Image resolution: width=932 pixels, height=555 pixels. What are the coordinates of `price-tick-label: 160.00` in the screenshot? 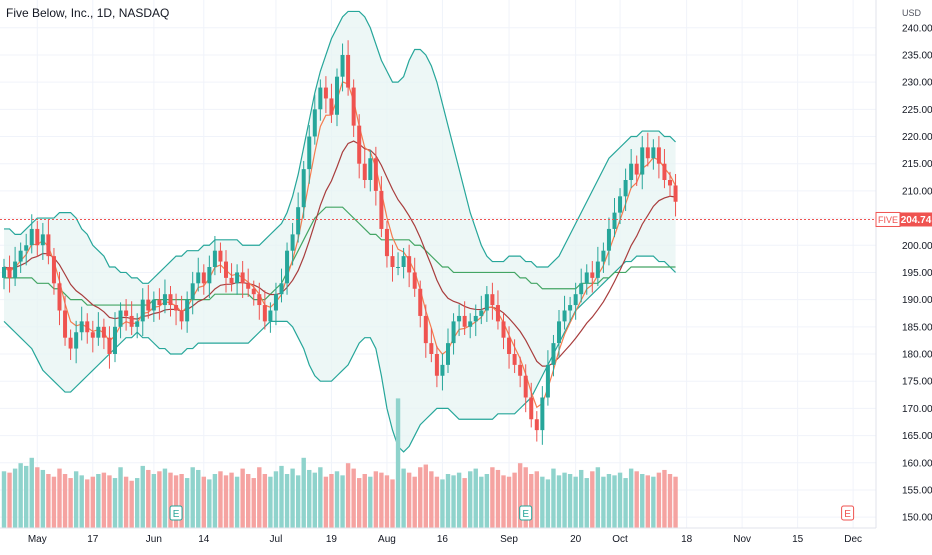 It's located at (917, 463).